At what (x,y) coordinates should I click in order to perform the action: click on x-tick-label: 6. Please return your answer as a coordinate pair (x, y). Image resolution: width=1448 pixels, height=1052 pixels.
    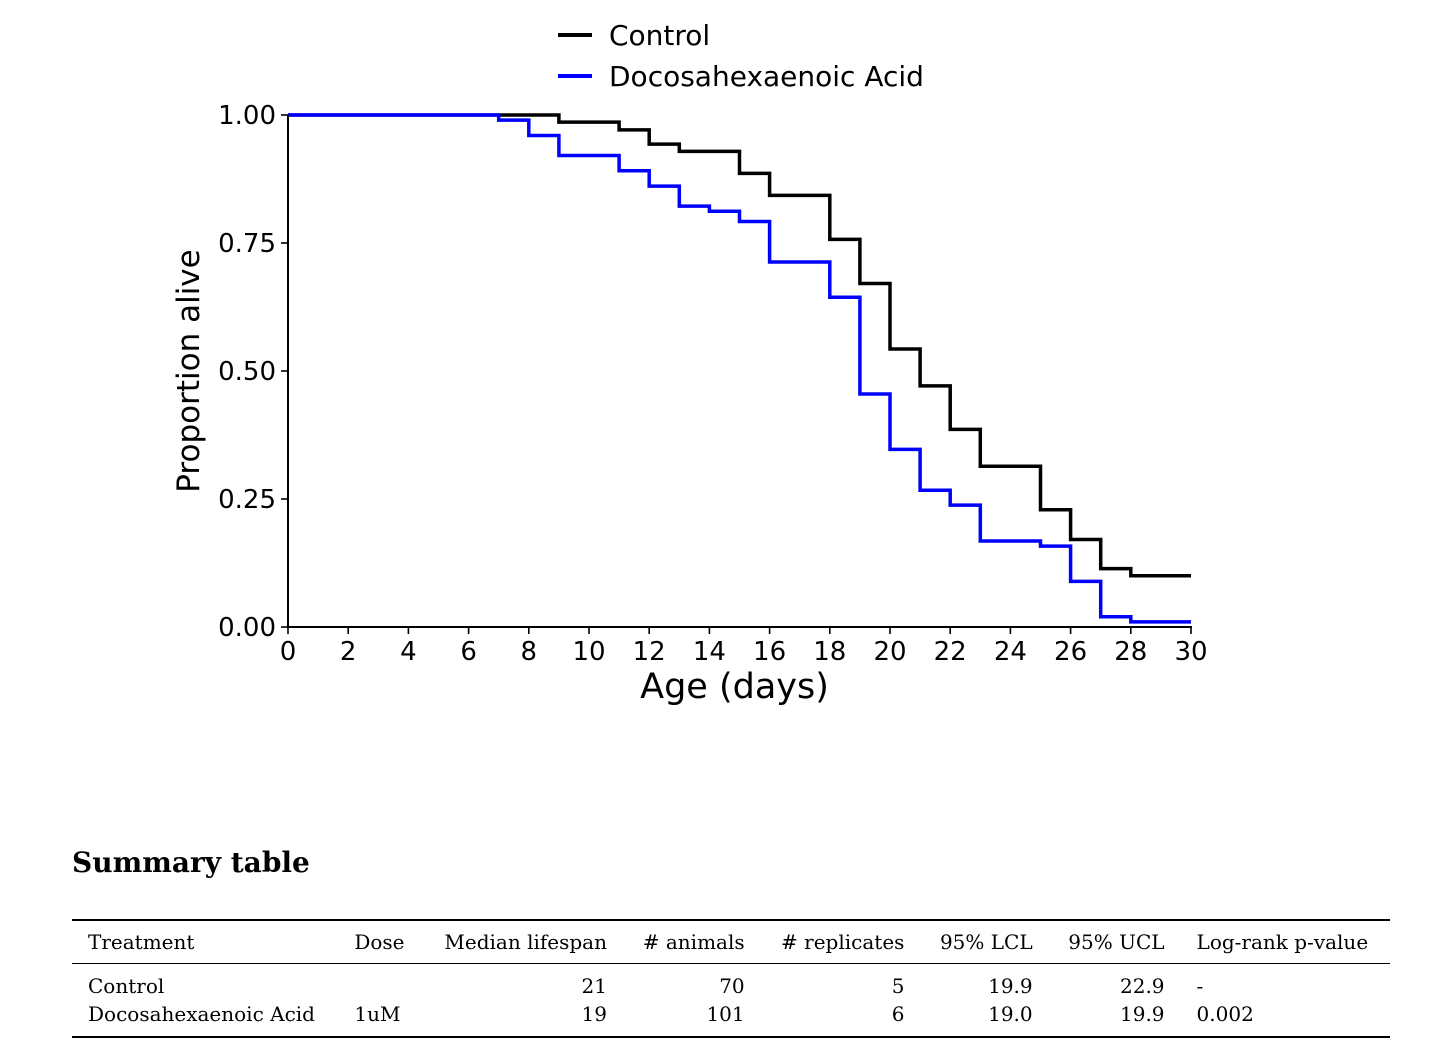
    Looking at the image, I should click on (468, 652).